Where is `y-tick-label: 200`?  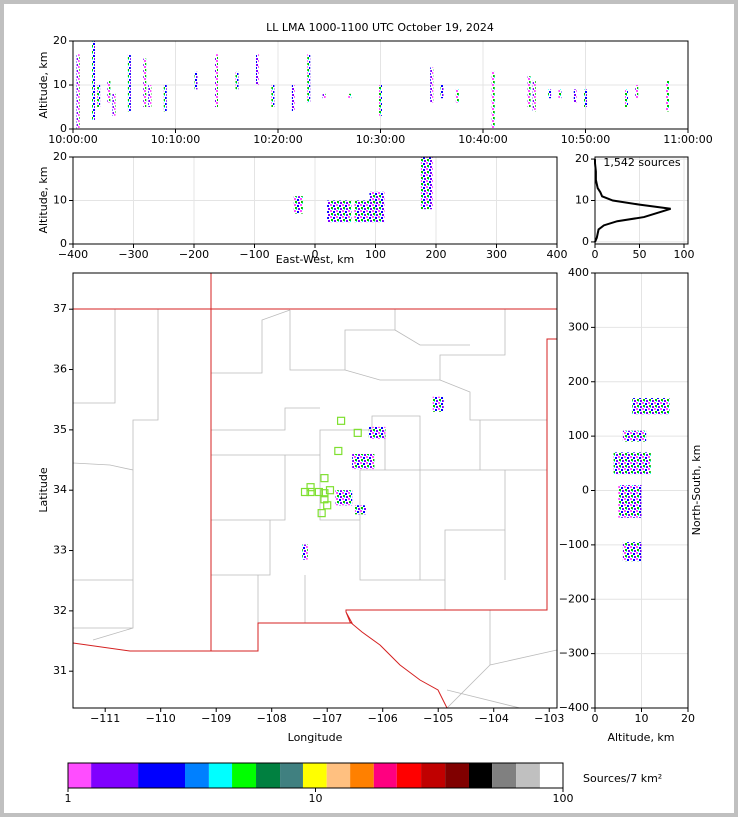
y-tick-label: 200 is located at coordinates (578, 381).